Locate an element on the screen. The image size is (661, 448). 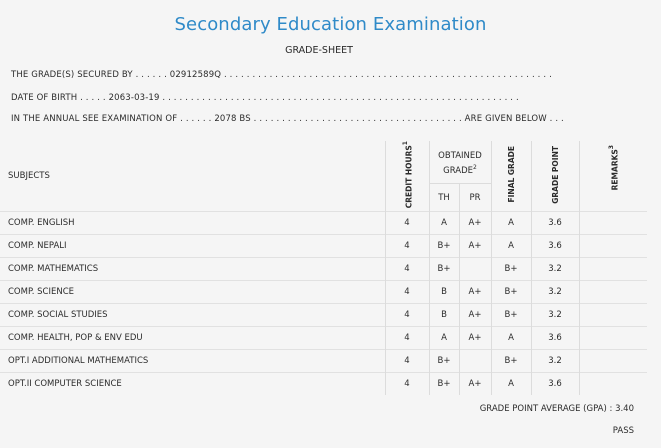
pr-header: PR is located at coordinates (474, 197).